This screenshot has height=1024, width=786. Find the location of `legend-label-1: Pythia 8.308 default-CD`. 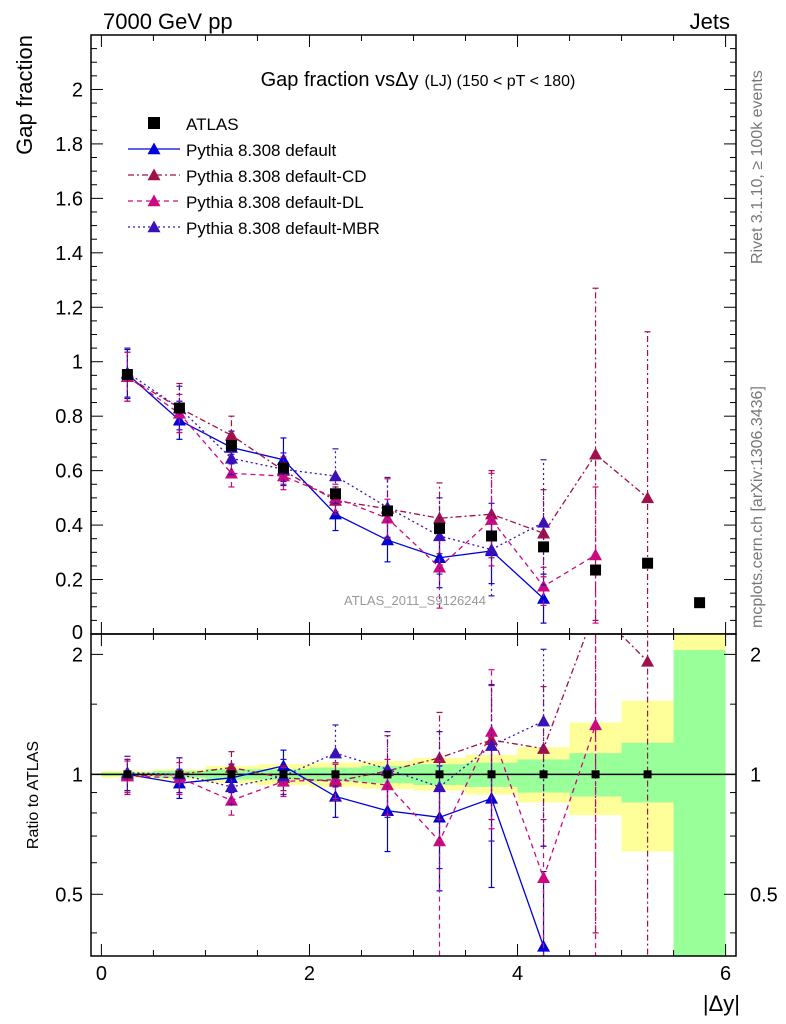

legend-label-1: Pythia 8.308 default-CD is located at coordinates (276, 176).